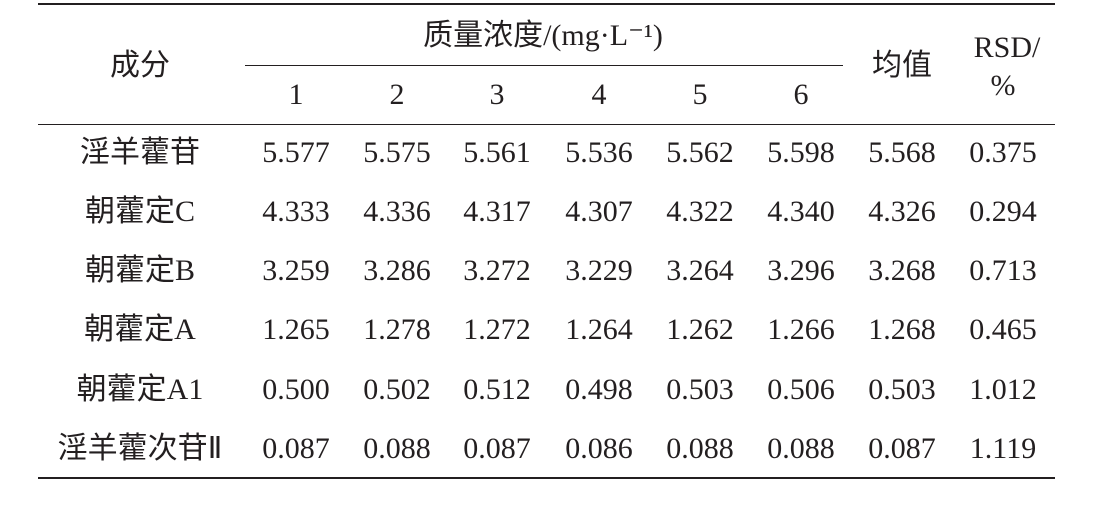 This screenshot has height=526, width=1103. I want to click on header-cell: 5, so click(700, 94).